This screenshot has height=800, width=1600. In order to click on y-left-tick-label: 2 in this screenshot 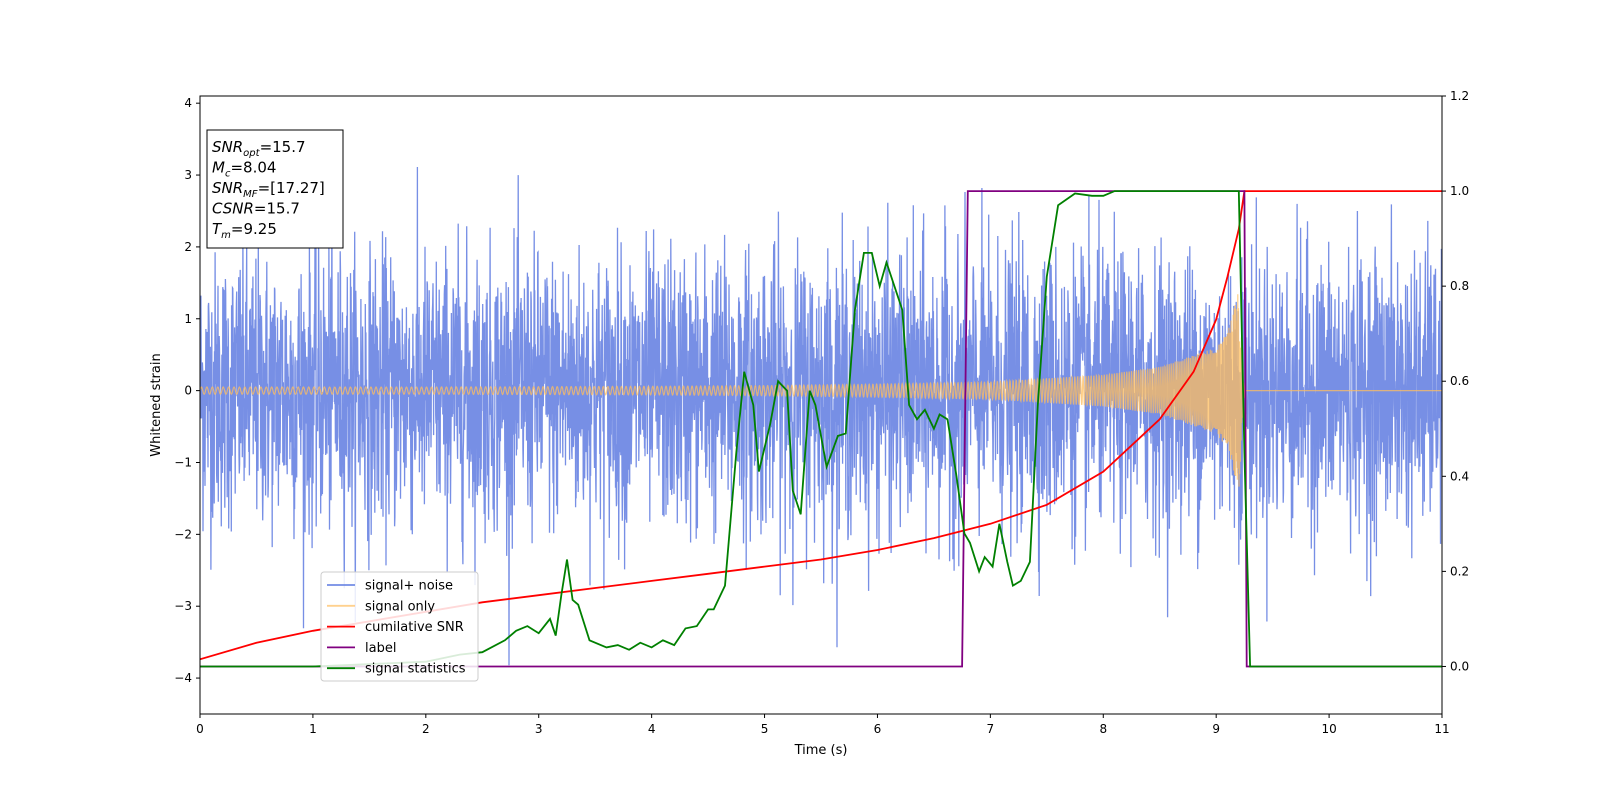, I will do `click(188, 247)`.